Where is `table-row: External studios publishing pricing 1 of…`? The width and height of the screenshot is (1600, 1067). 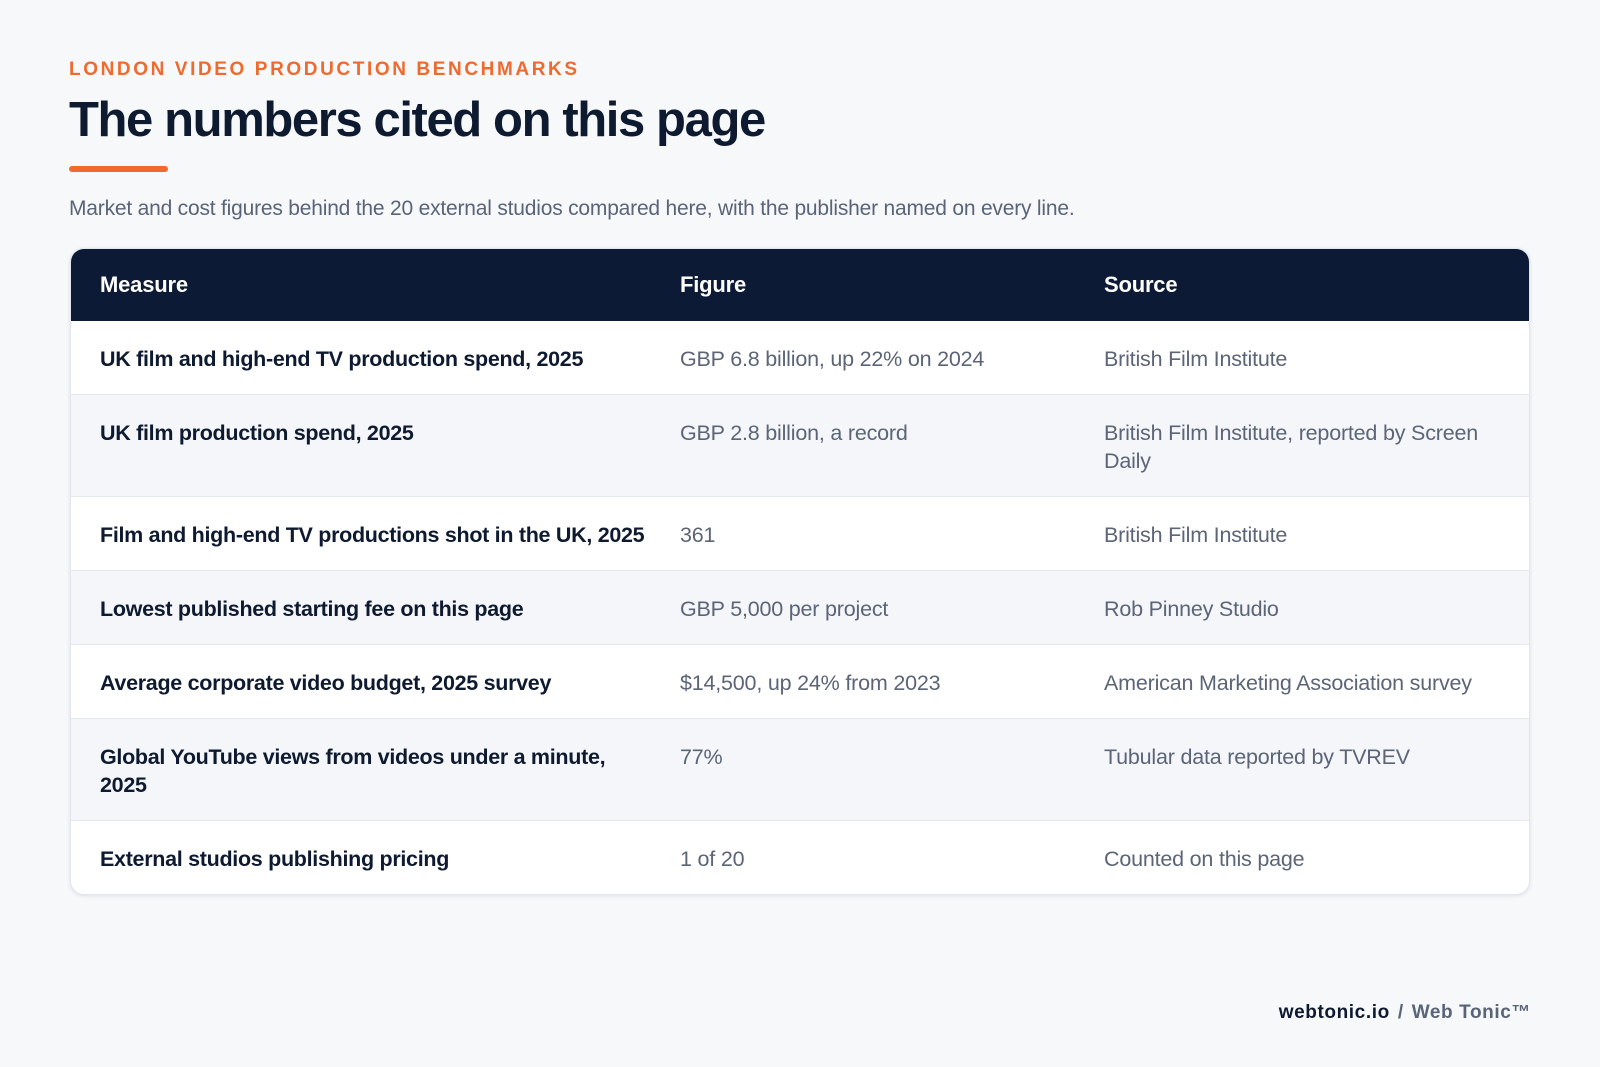 table-row: External studios publishing pricing 1 of… is located at coordinates (800, 857).